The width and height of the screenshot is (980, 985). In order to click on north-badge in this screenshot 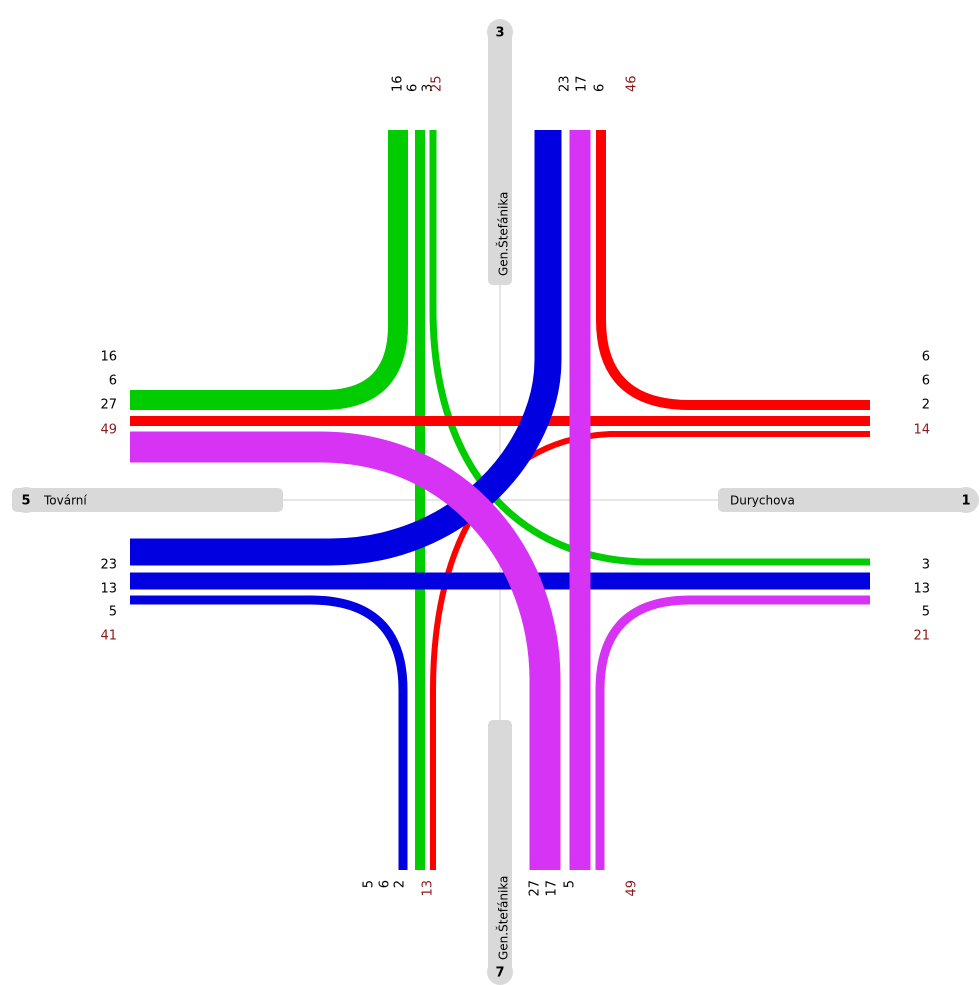, I will do `click(500, 32)`.